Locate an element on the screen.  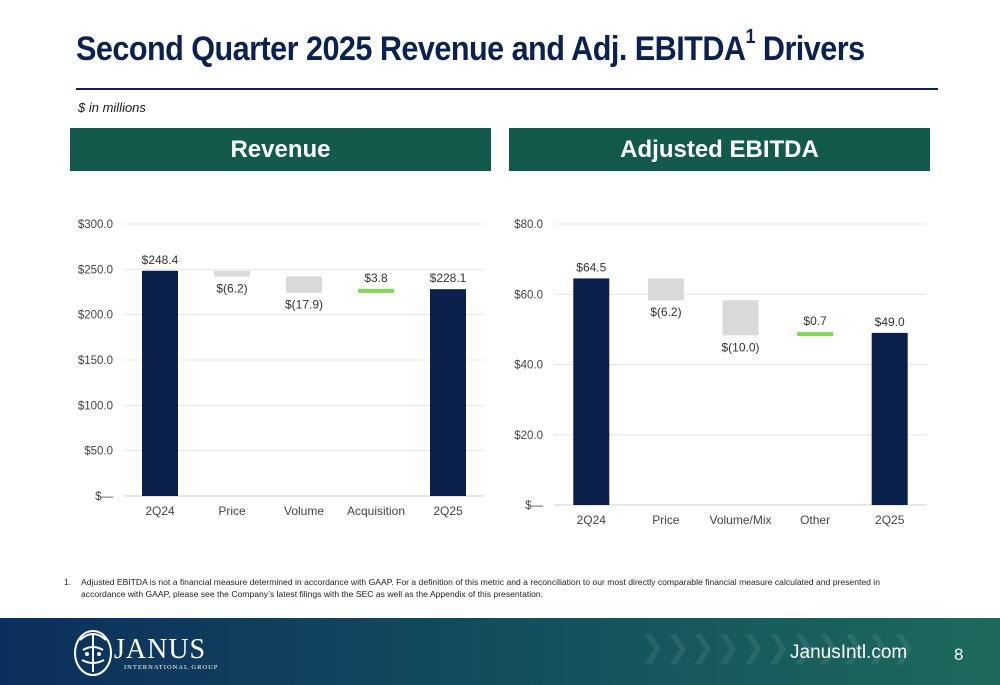
data-label: $248.4 is located at coordinates (160, 260).